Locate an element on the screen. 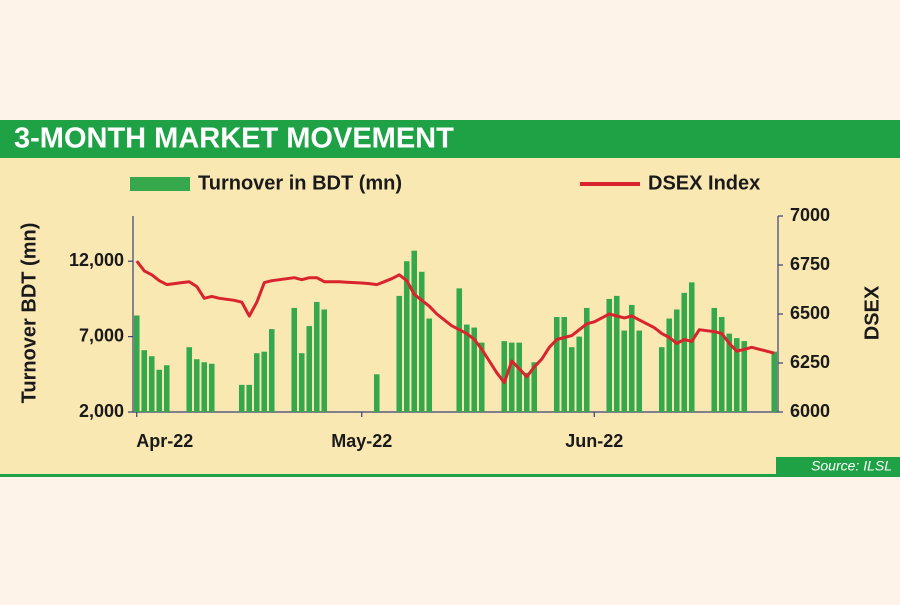  y2-tick-label: 6000 is located at coordinates (810, 411).